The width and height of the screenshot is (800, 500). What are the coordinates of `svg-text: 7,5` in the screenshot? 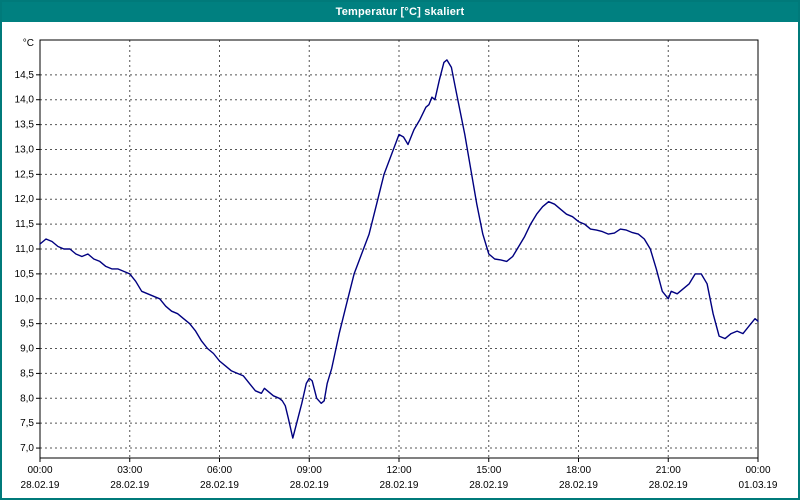 It's located at (27, 423).